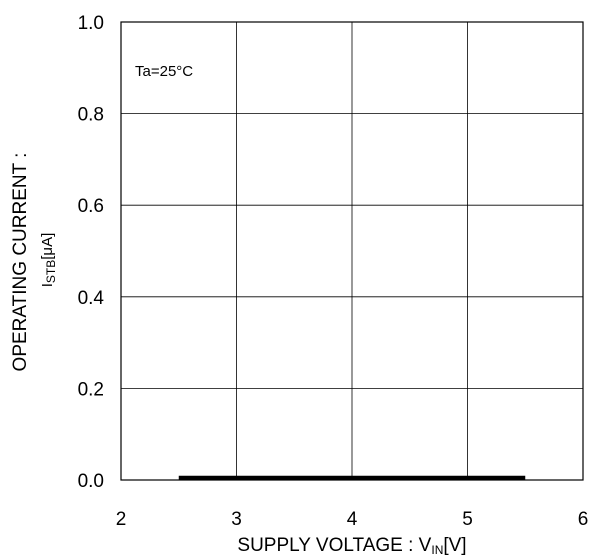 This screenshot has height=560, width=592. What do you see at coordinates (91, 389) in the screenshot?
I see `y-tick-label: 0.2` at bounding box center [91, 389].